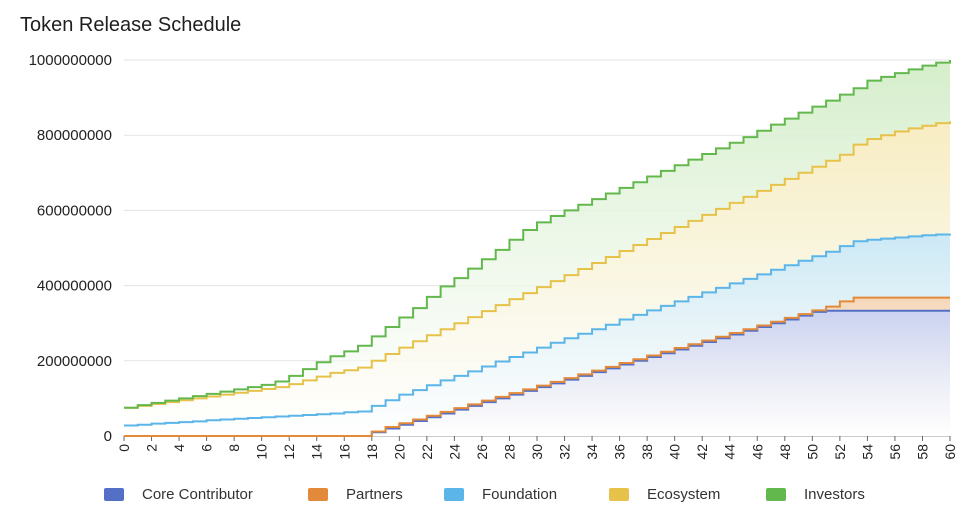 This screenshot has height=528, width=972. I want to click on x-tick-label: 32, so click(565, 452).